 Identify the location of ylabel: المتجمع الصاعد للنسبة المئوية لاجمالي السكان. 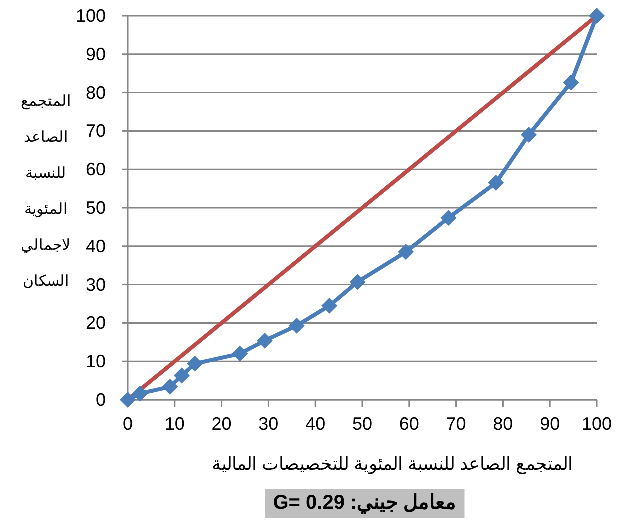
(46, 191).